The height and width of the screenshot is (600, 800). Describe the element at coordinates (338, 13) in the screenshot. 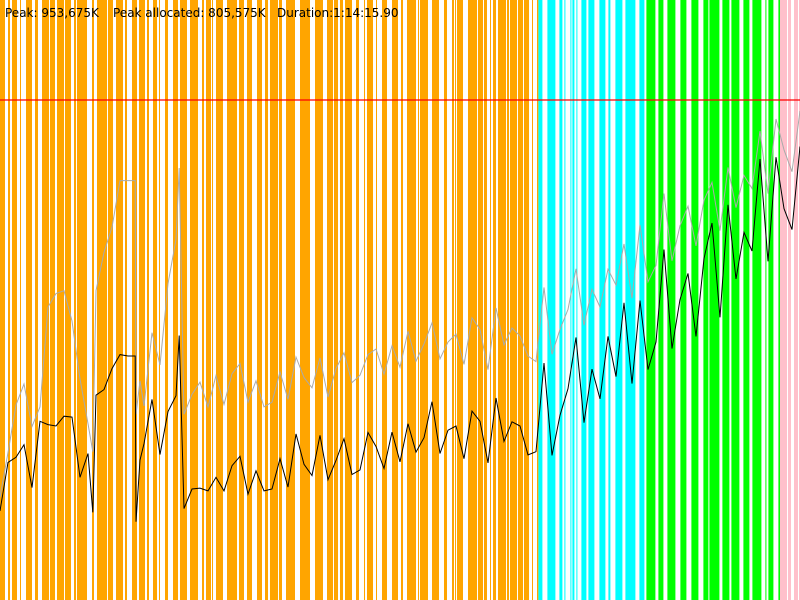

I see `duration-label: Duration:1:14:15.90` at that location.